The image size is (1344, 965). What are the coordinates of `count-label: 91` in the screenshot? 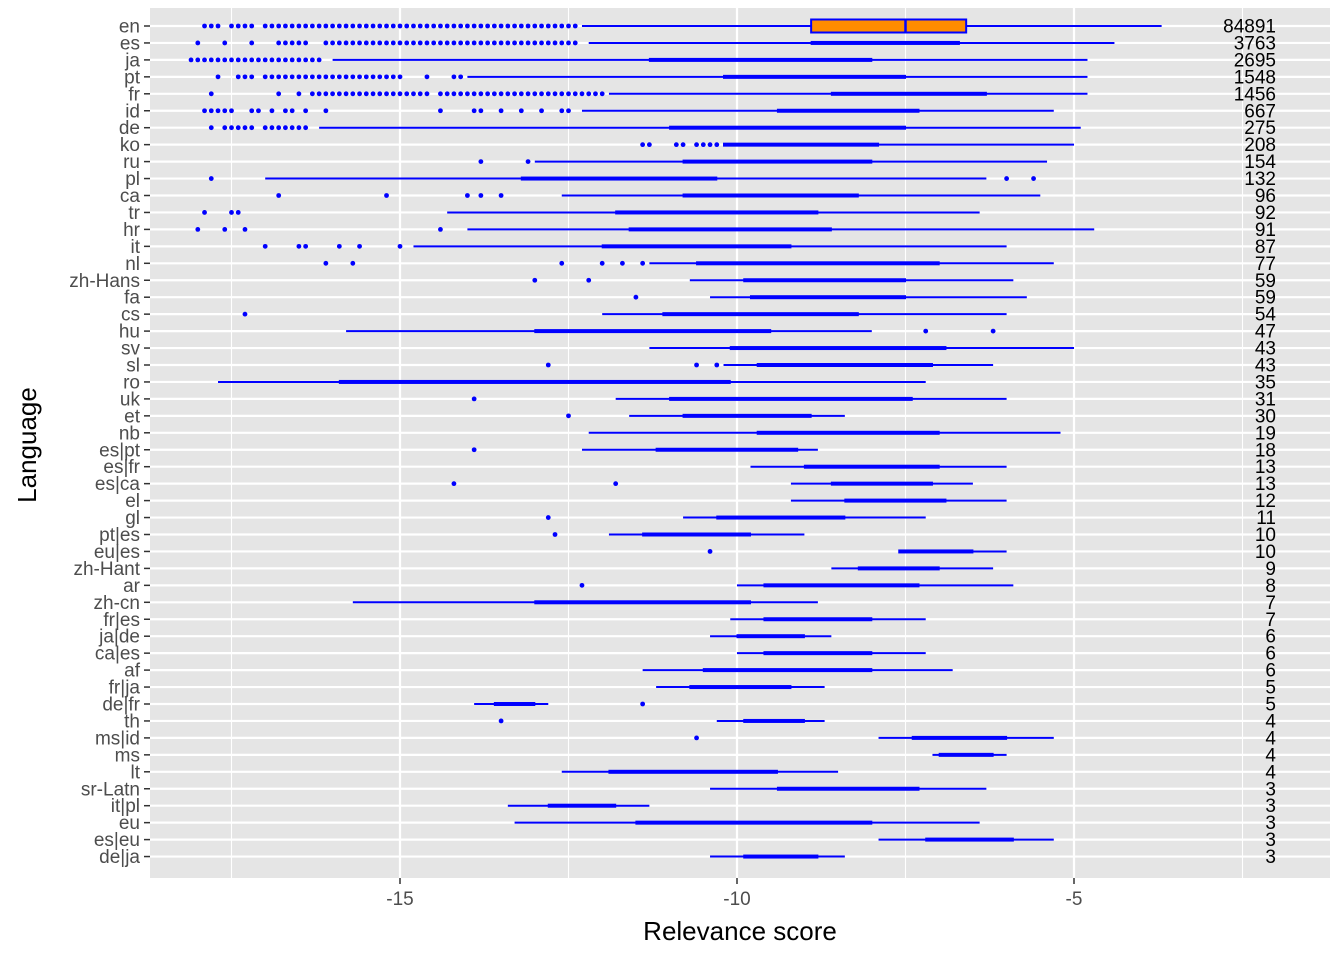 It's located at (1265, 230).